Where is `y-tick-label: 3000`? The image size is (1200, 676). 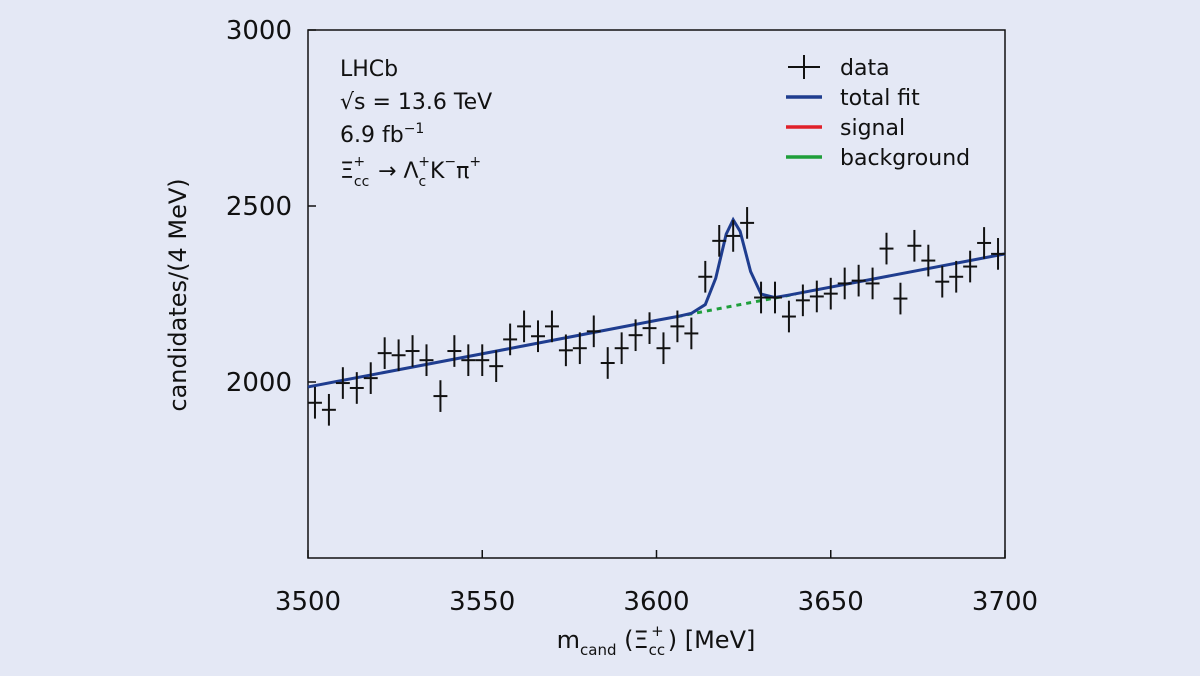
y-tick-label: 3000 is located at coordinates (259, 31).